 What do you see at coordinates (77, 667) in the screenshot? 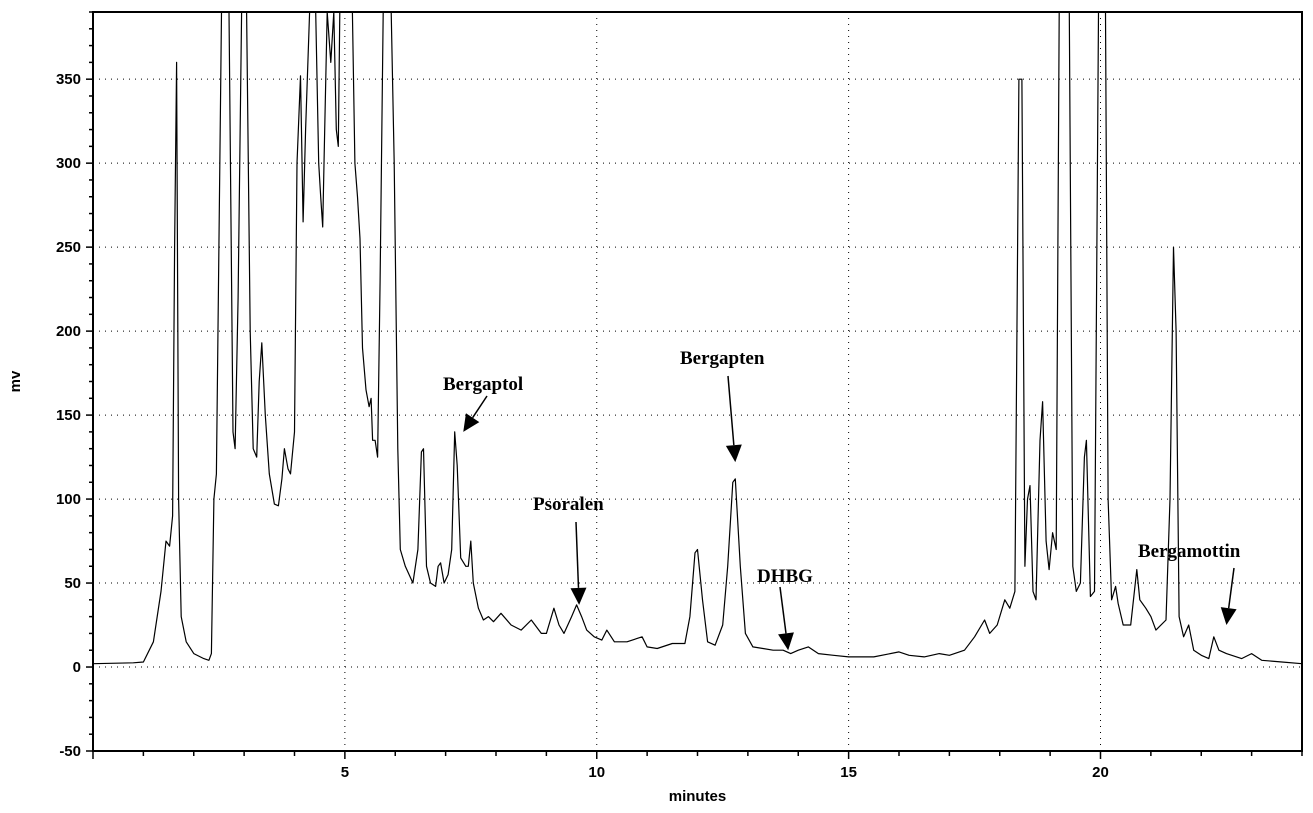
I see `y-tick-label: 0` at bounding box center [77, 667].